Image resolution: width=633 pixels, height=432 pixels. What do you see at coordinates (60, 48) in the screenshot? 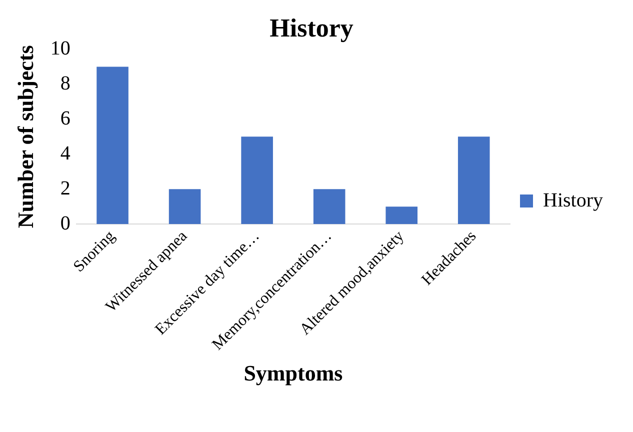
I see `y-tick-label: 10` at bounding box center [60, 48].